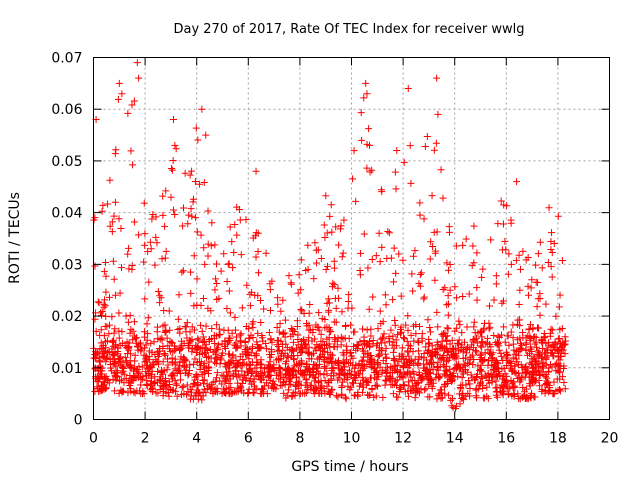 Image resolution: width=640 pixels, height=480 pixels. What do you see at coordinates (15, 238) in the screenshot?
I see `y-axis-label: ROTI / TECUs` at bounding box center [15, 238].